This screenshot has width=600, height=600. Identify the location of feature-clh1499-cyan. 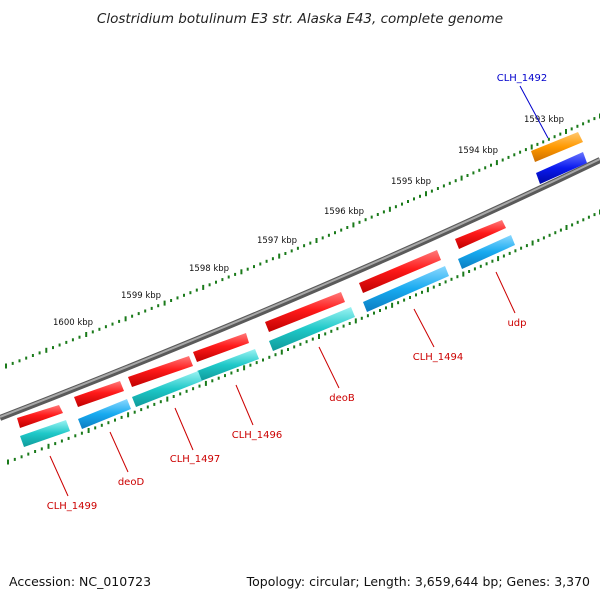
(45, 433).